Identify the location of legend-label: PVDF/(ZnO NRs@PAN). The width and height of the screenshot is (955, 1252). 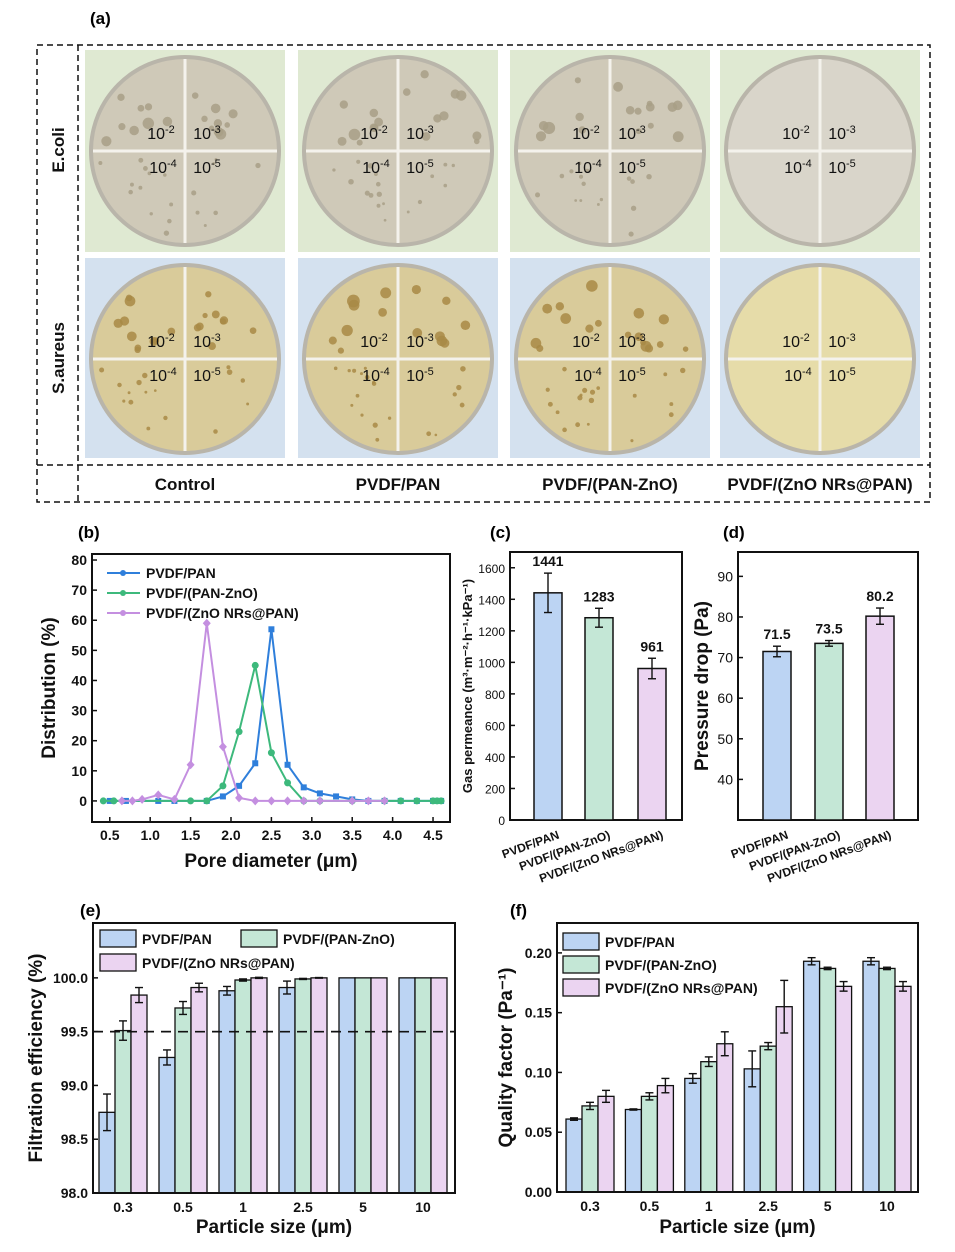
(218, 963).